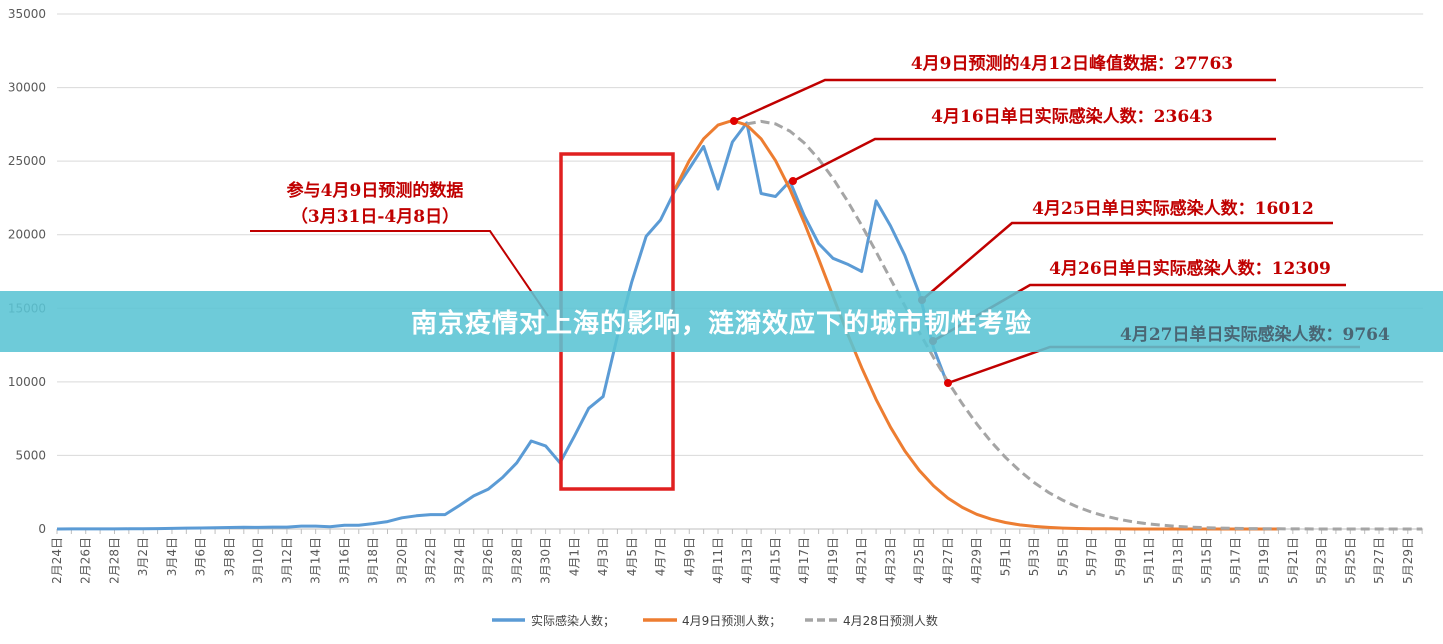 Image resolution: width=1443 pixels, height=644 pixels. What do you see at coordinates (1173, 208) in the screenshot?
I see `annotation-text: 4月25日单日实际感染人数：16012` at bounding box center [1173, 208].